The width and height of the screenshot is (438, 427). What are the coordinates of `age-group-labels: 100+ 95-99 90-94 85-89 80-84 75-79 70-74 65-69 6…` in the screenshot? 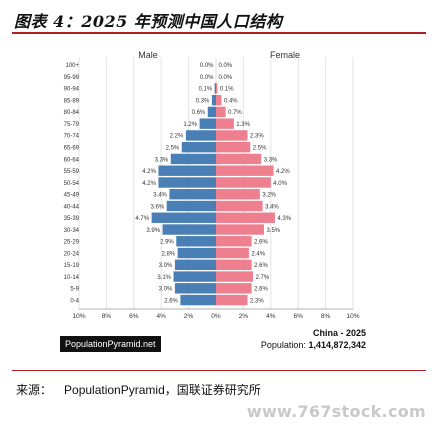 It's located at (72, 183).